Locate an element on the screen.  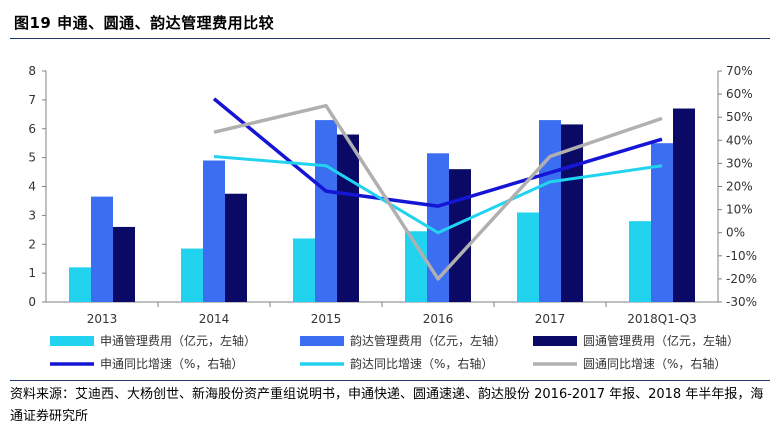
figure-header: 图19 申通、圆通、韵达管理费用比较 is located at coordinates (390, 23).